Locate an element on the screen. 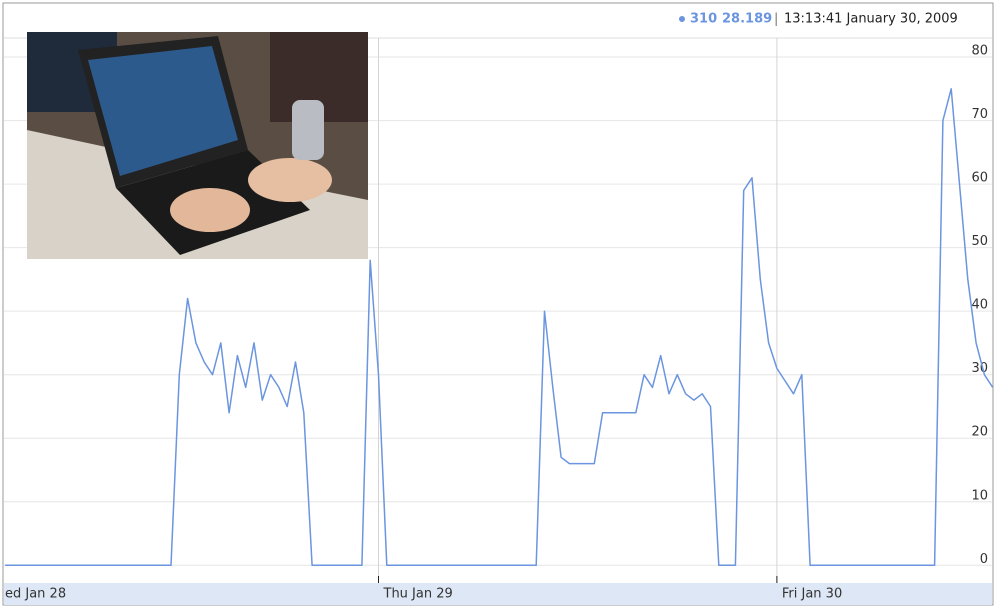  legend-dot is located at coordinates (682, 19).